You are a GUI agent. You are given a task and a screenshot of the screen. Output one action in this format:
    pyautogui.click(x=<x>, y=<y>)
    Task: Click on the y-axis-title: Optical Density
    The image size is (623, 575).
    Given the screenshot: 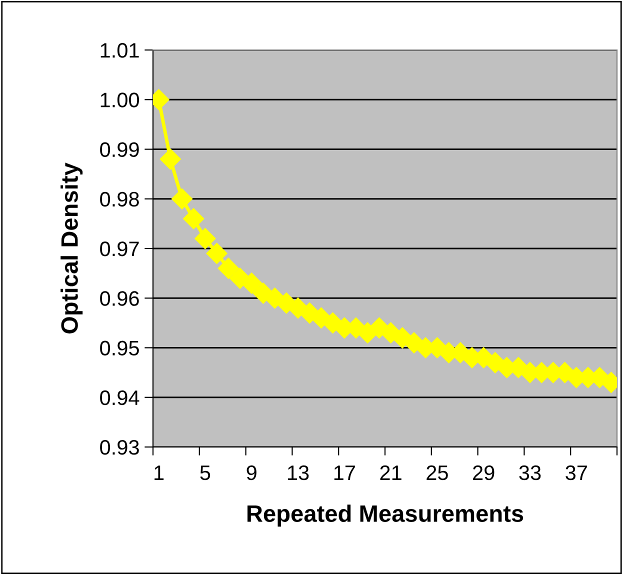 What is the action you would take?
    pyautogui.click(x=71, y=248)
    